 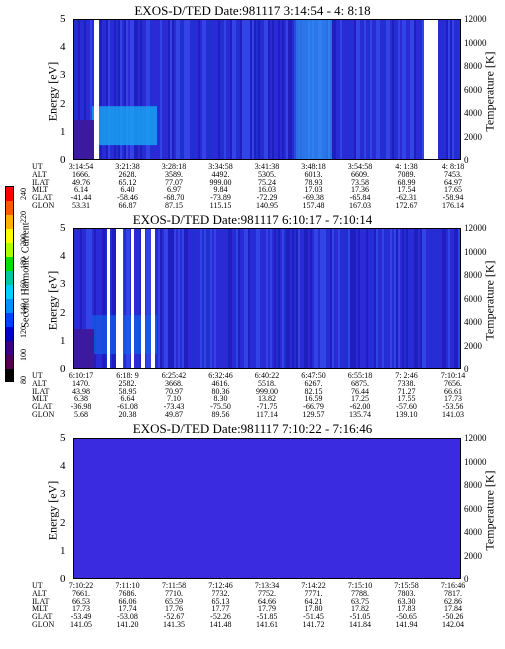 I want to click on ephemeris-value: 17.84, so click(x=453, y=609).